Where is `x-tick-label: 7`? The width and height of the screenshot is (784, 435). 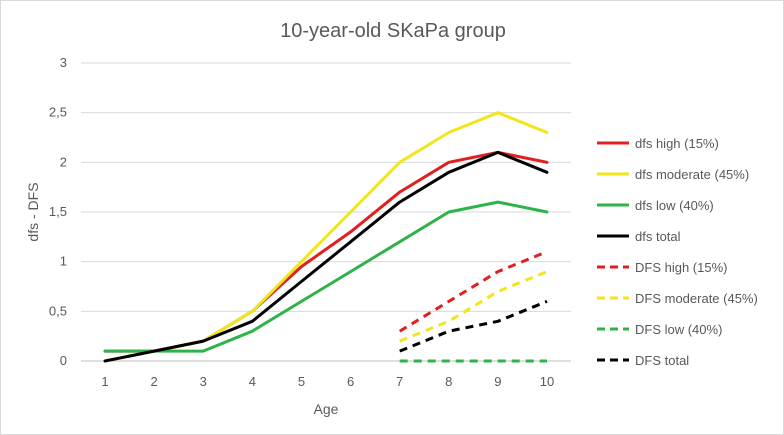
x-tick-label: 7 is located at coordinates (399, 381).